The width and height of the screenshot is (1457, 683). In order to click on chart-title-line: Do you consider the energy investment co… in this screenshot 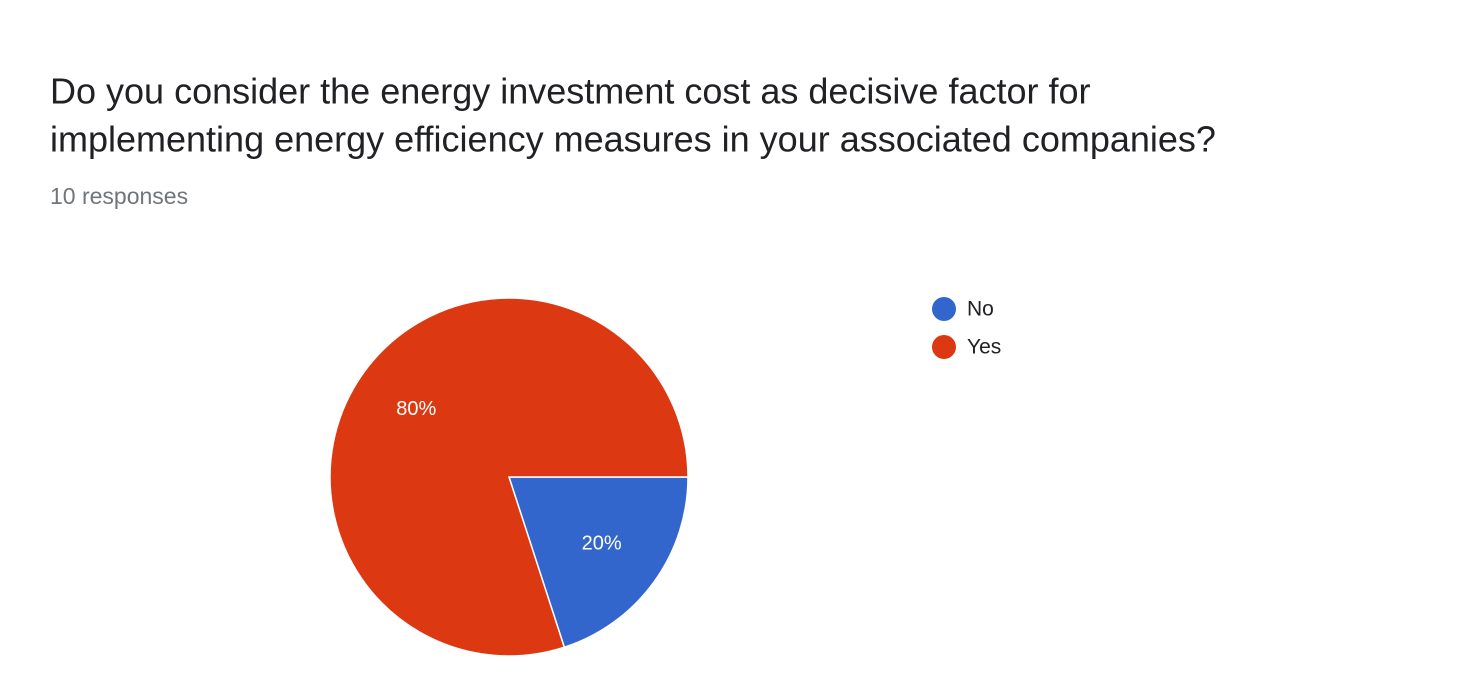, I will do `click(570, 91)`.